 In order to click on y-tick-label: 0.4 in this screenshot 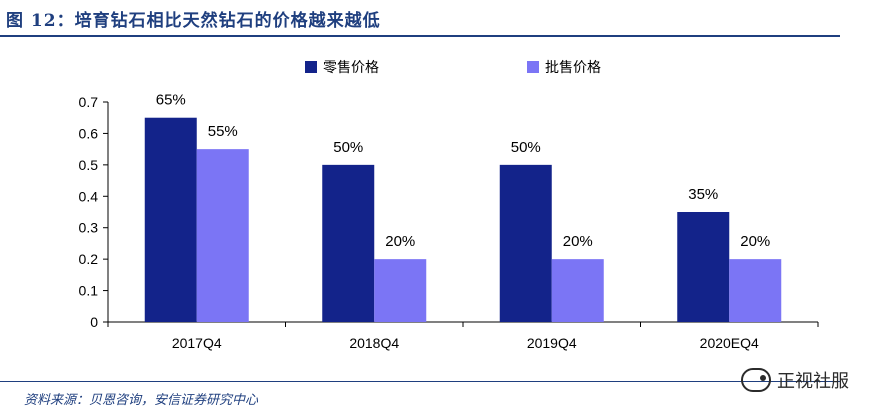, I will do `click(89, 196)`.